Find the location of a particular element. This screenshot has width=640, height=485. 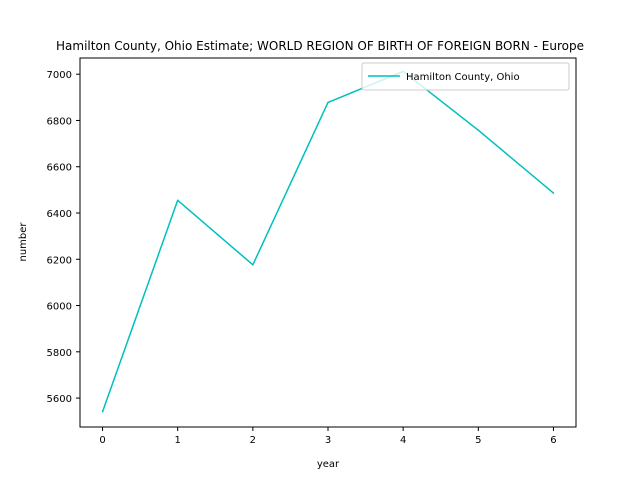

x-tick-label: 2 is located at coordinates (253, 440).